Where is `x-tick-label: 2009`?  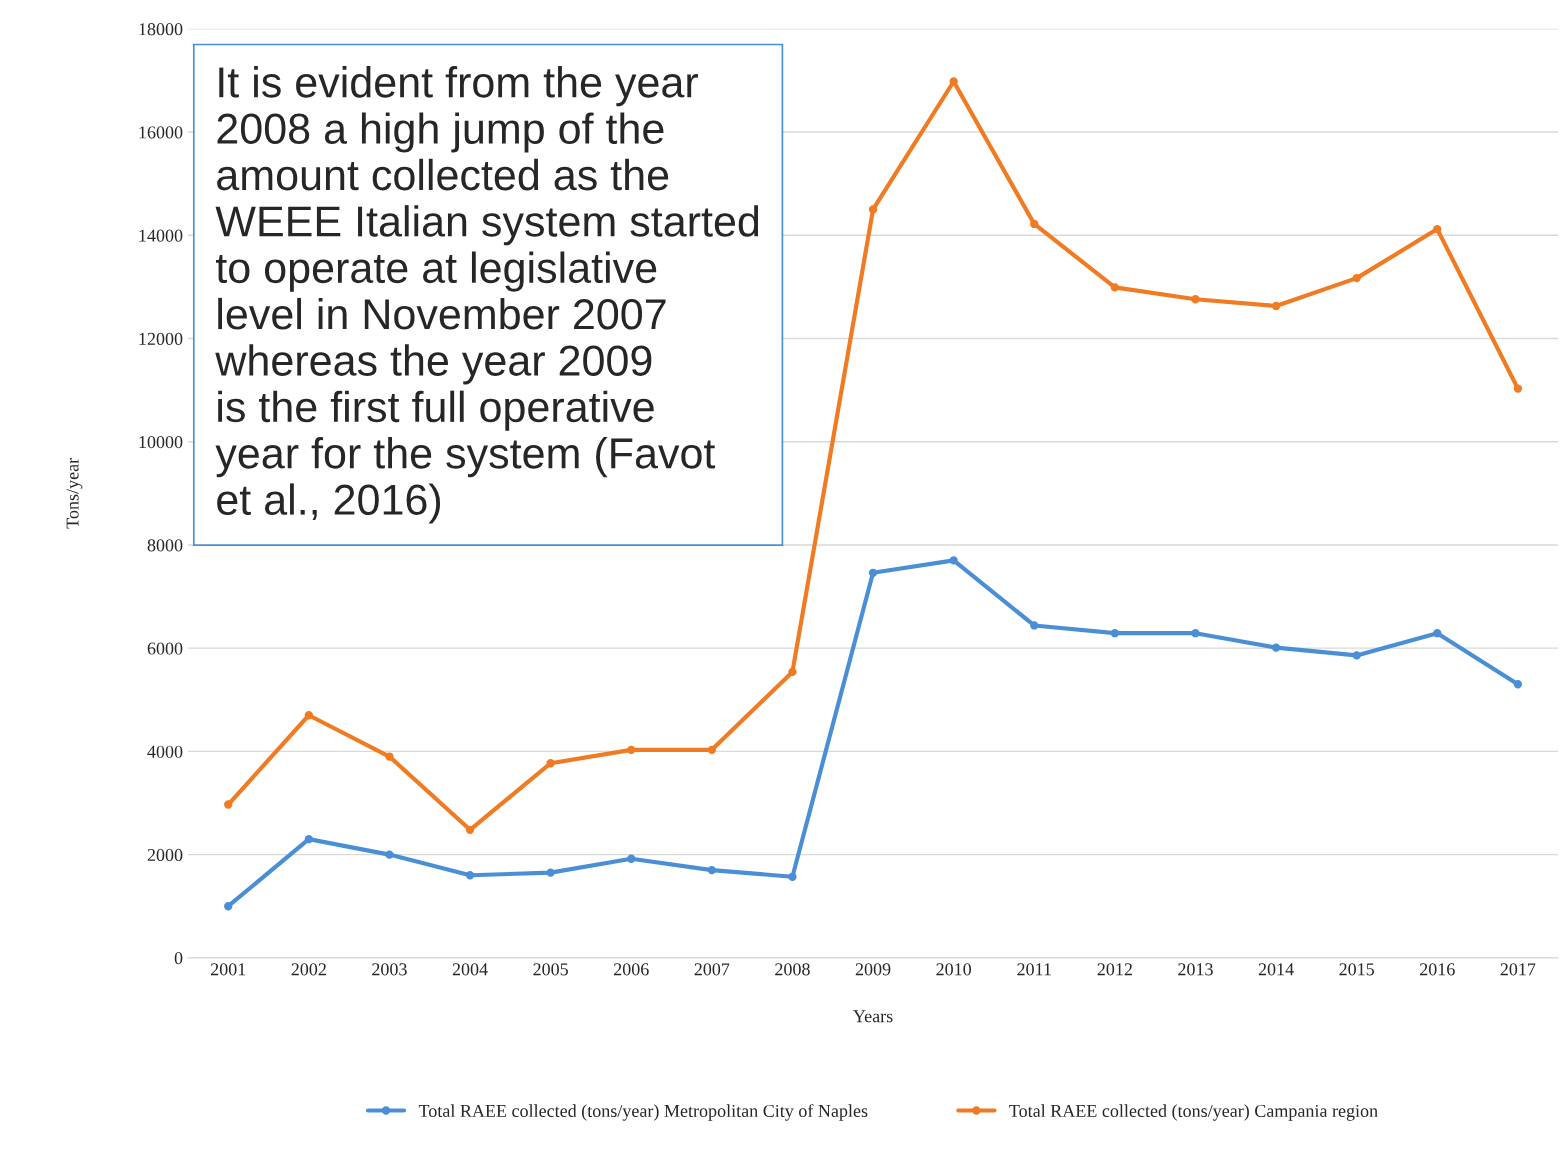 x-tick-label: 2009 is located at coordinates (873, 969).